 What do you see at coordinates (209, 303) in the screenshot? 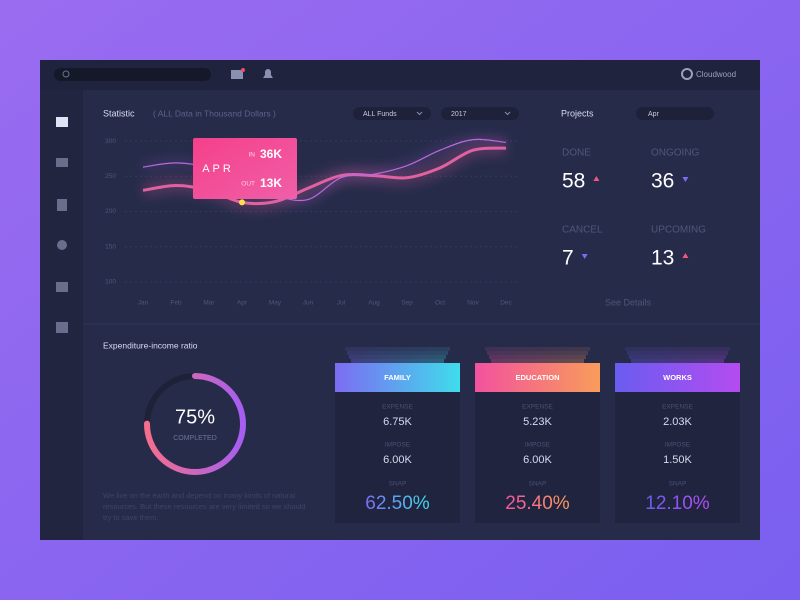
I see `x-tick-label: Mar` at bounding box center [209, 303].